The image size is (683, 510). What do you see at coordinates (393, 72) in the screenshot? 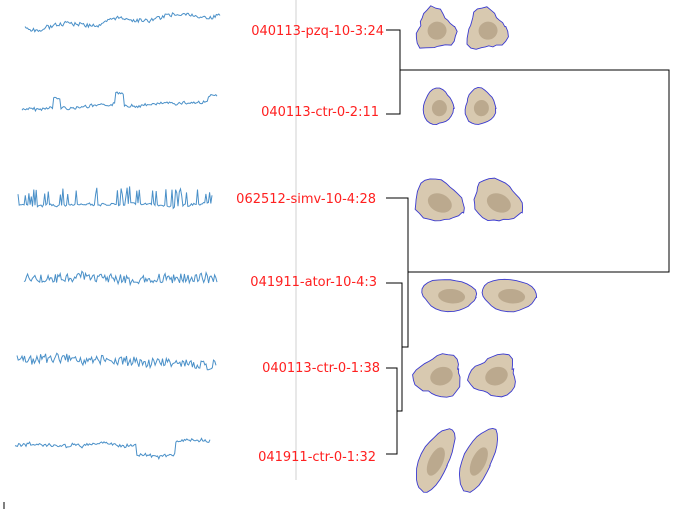
I see `branch-pzq-ctr` at bounding box center [393, 72].